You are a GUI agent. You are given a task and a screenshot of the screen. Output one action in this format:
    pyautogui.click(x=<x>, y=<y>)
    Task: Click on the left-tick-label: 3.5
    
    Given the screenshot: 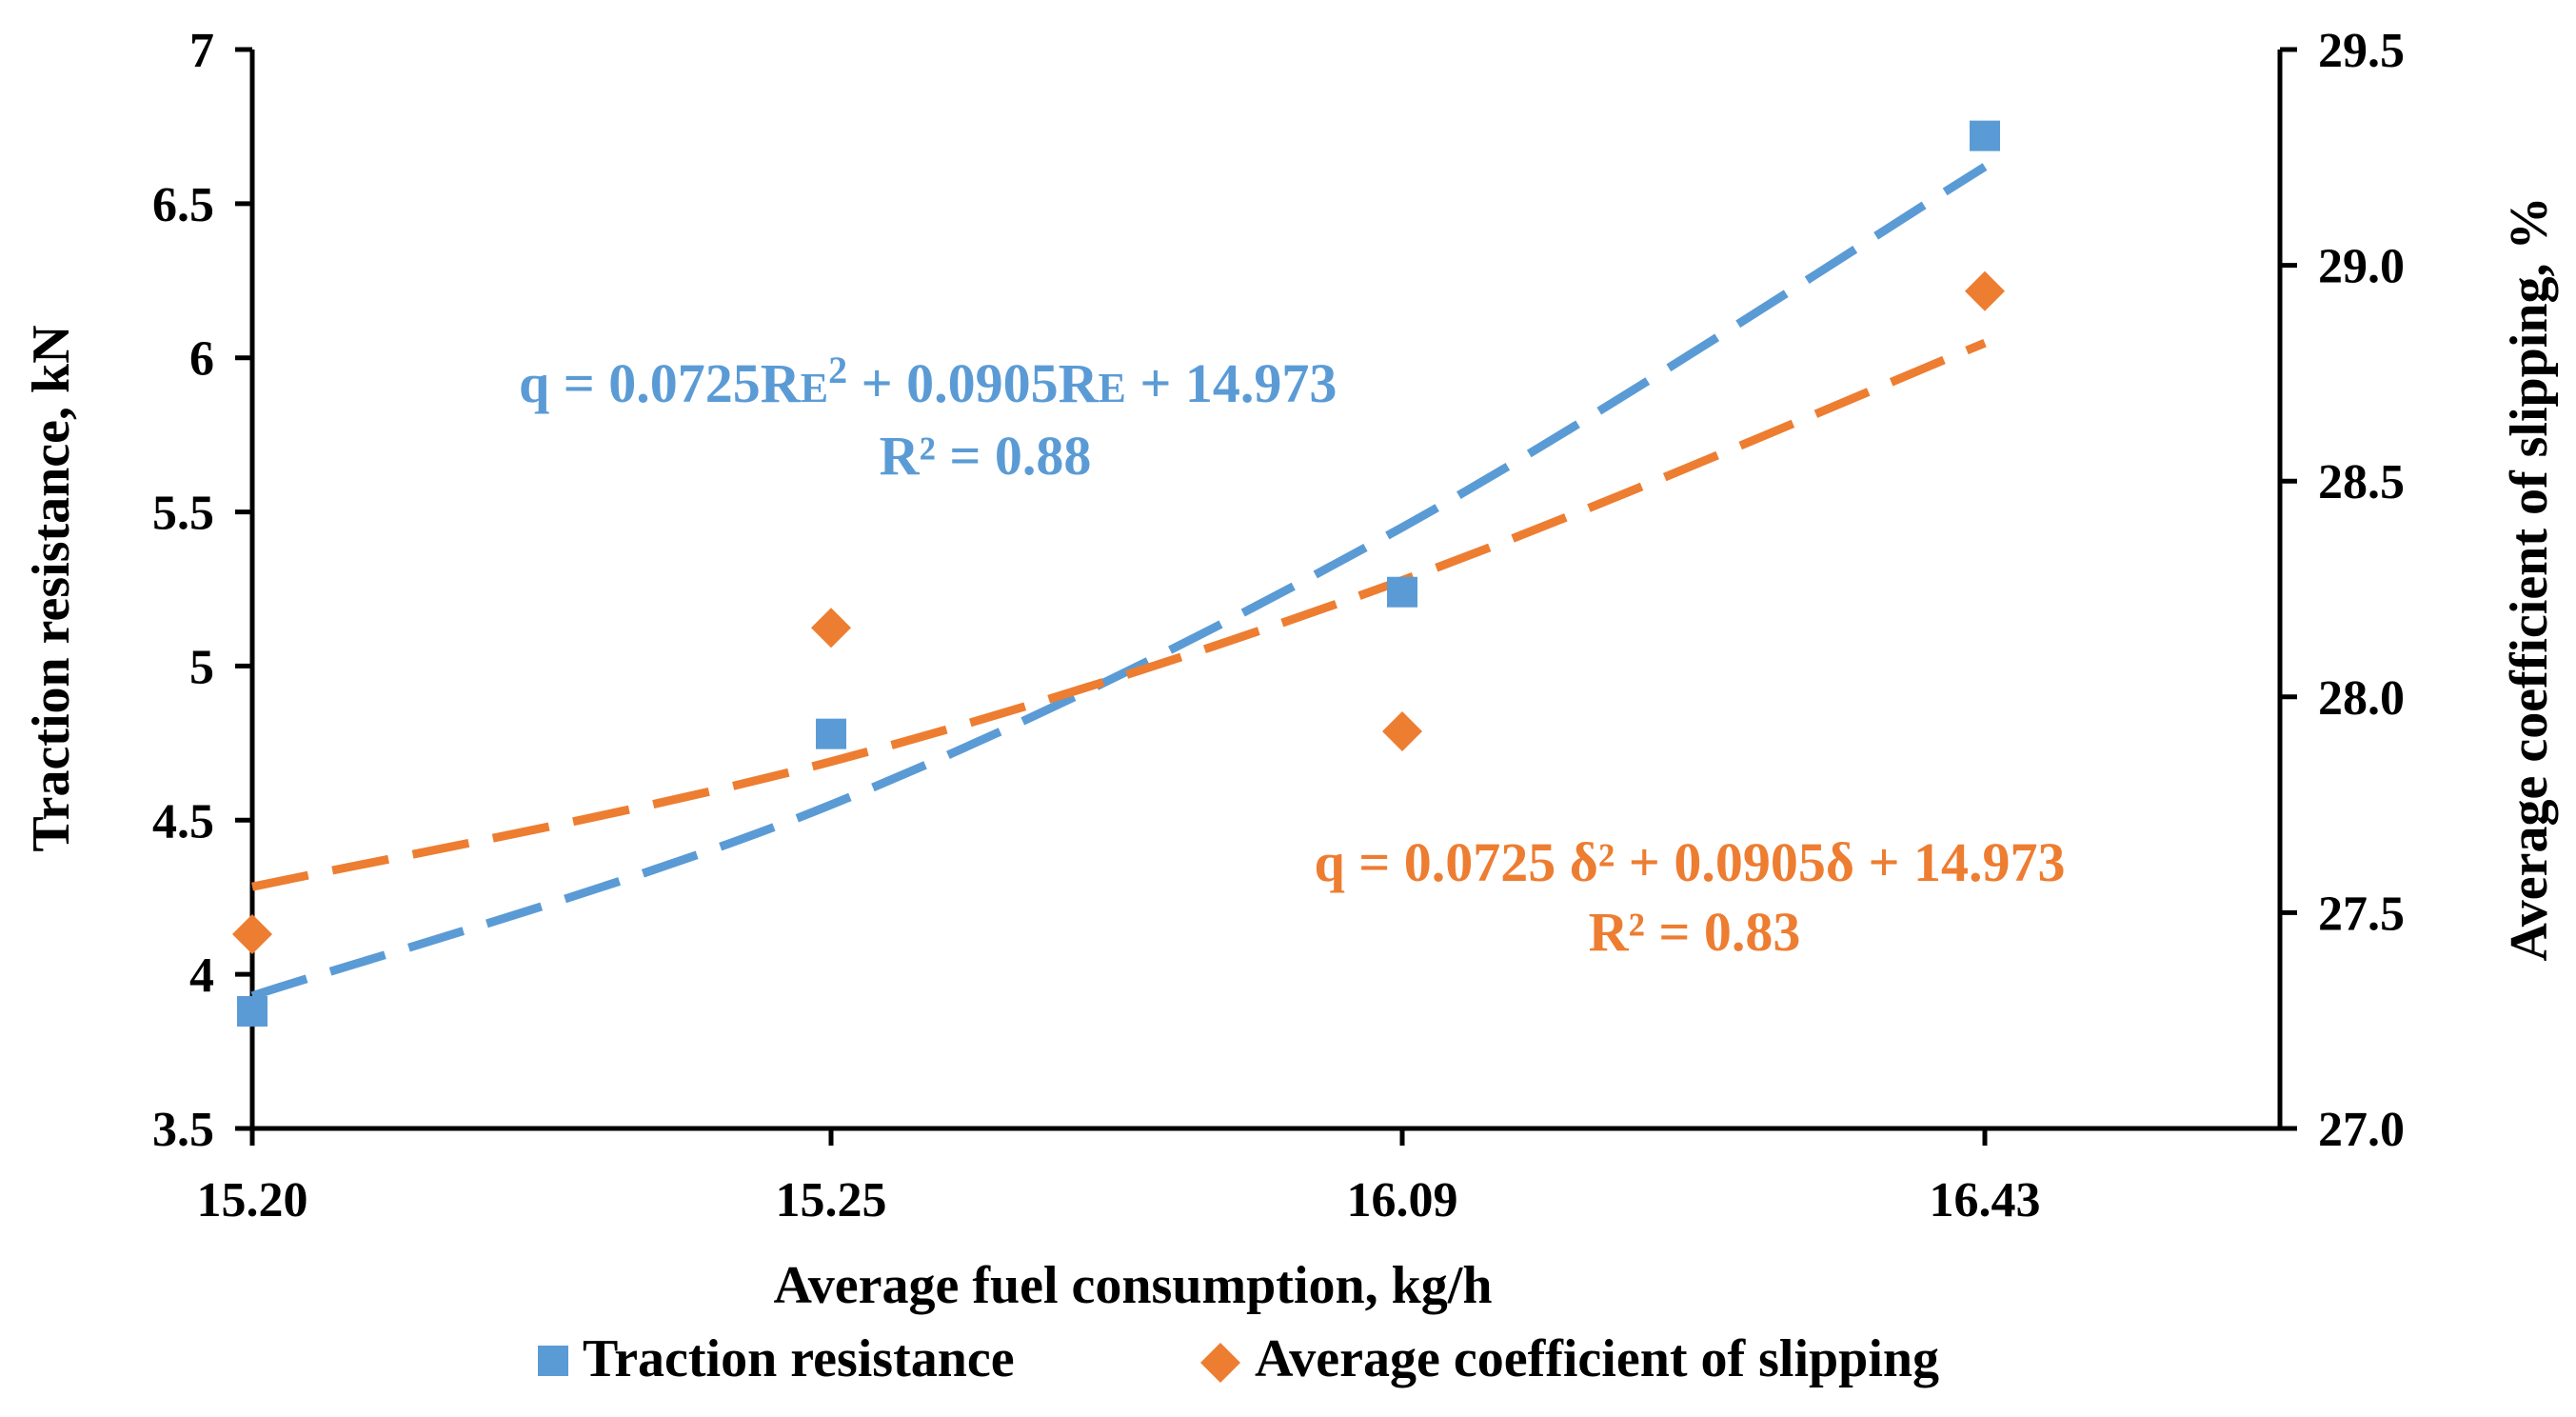 What is the action you would take?
    pyautogui.click(x=183, y=1130)
    